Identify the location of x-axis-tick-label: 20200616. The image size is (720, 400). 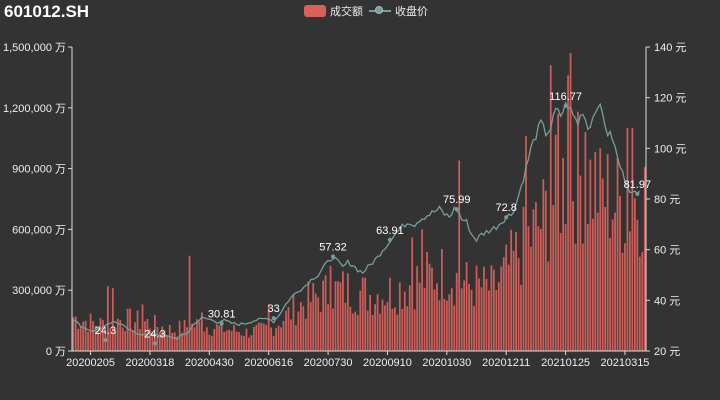
(268, 363).